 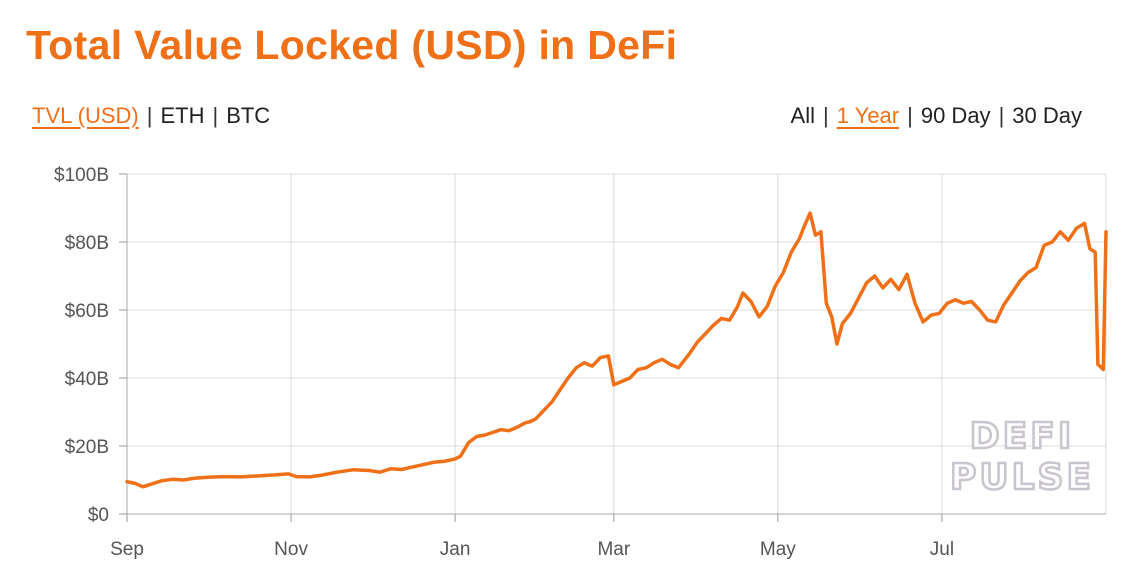 What do you see at coordinates (248, 115) in the screenshot?
I see `tab-btc: BTC` at bounding box center [248, 115].